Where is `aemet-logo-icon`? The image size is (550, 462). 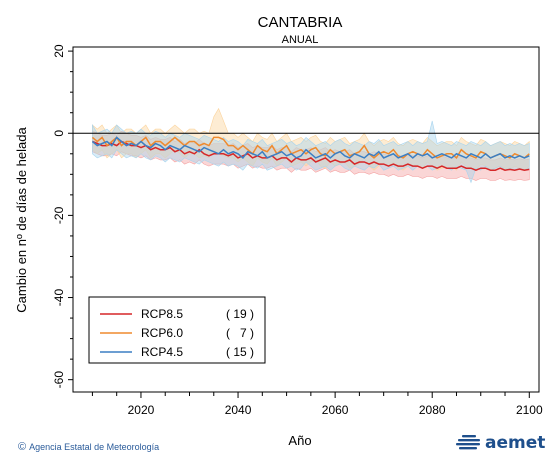 aemet-logo-icon is located at coordinates (468, 442).